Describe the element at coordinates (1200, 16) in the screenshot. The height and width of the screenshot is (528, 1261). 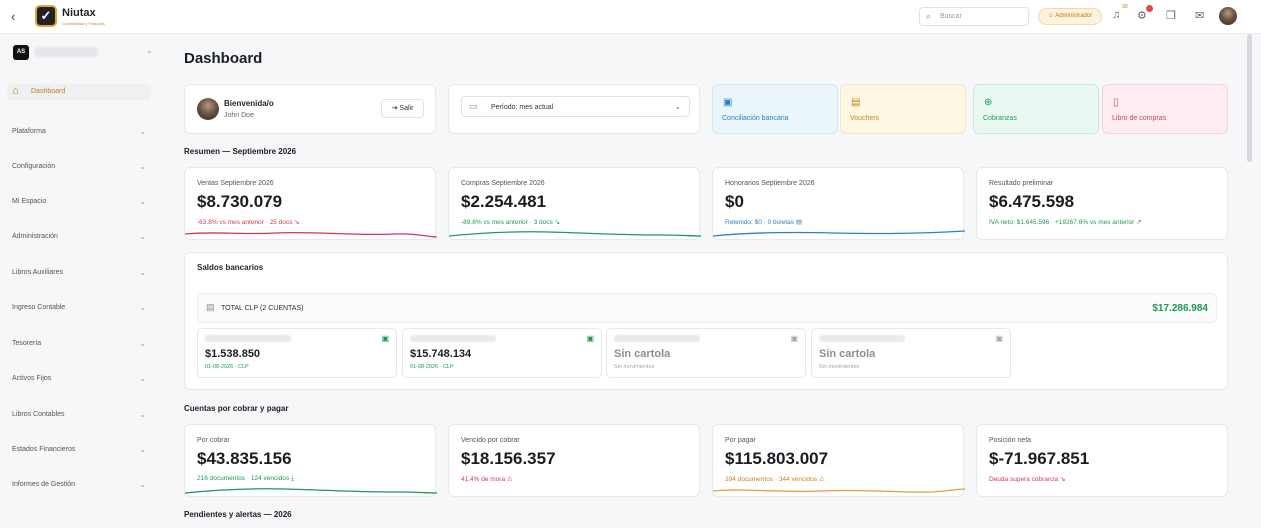
I see `mail-icon: ✉` at that location.